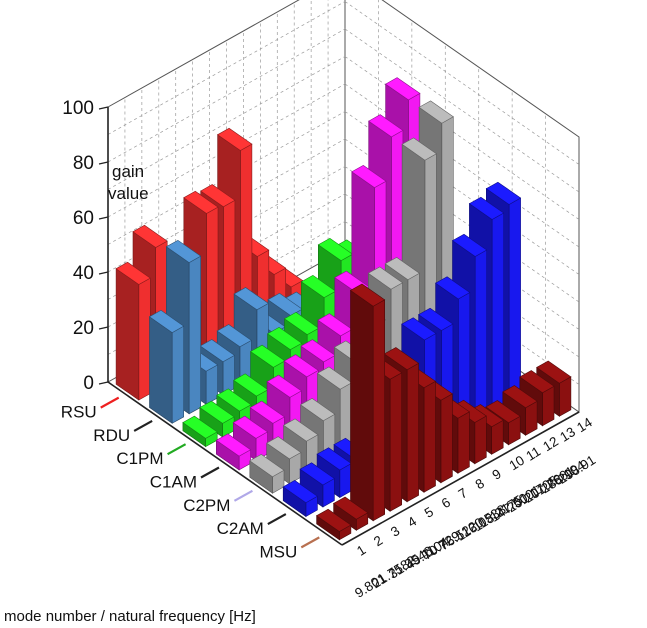 The image size is (647, 628). What do you see at coordinates (111, 435) in the screenshot?
I see `series-label-rdu: RDU` at bounding box center [111, 435].